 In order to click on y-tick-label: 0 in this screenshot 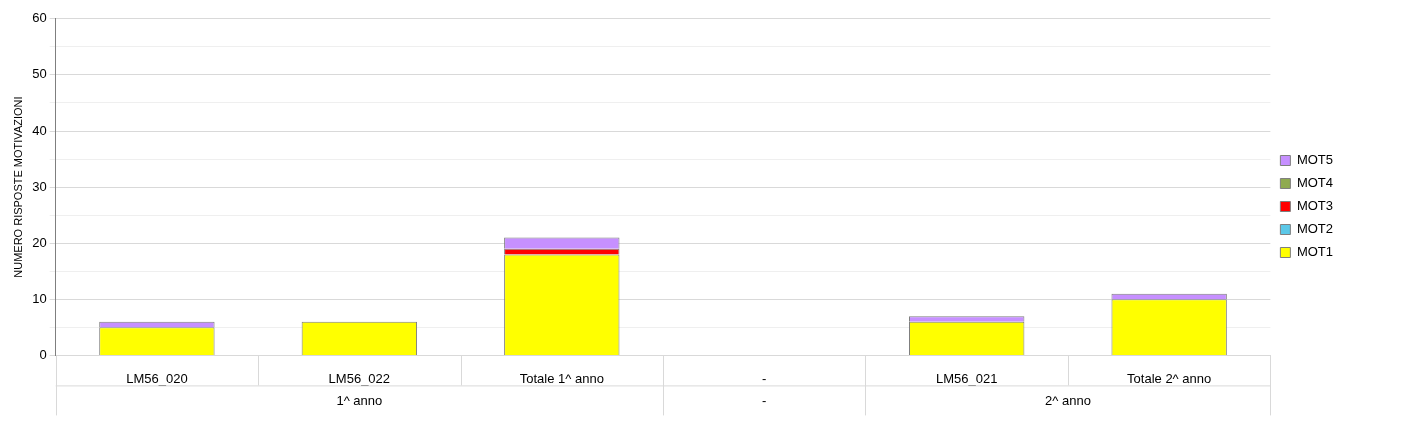, I will do `click(43, 354)`.